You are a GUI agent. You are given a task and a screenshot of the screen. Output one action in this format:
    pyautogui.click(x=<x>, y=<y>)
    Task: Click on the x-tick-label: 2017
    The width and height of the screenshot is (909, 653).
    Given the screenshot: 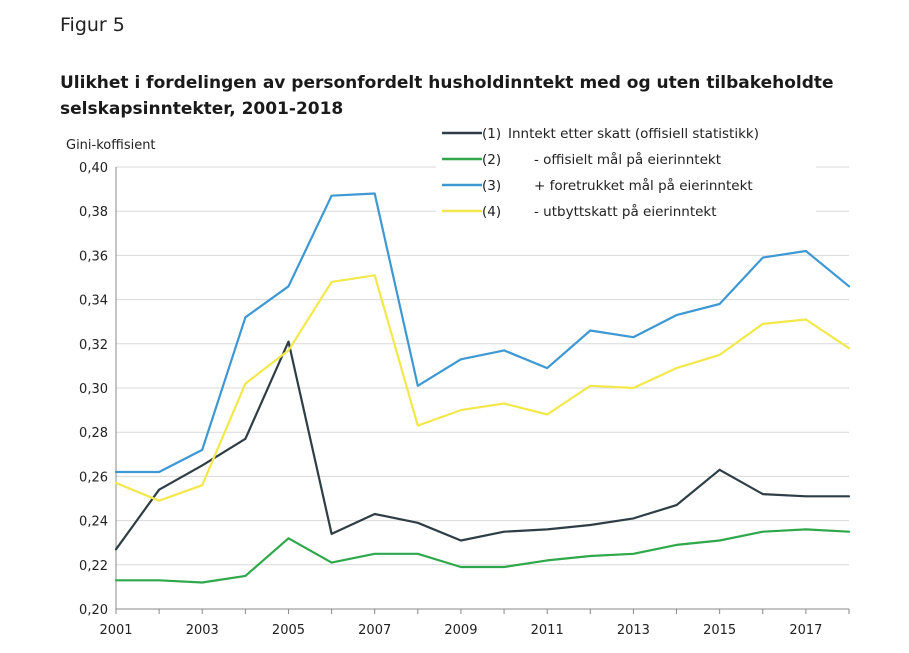 What is the action you would take?
    pyautogui.click(x=805, y=630)
    